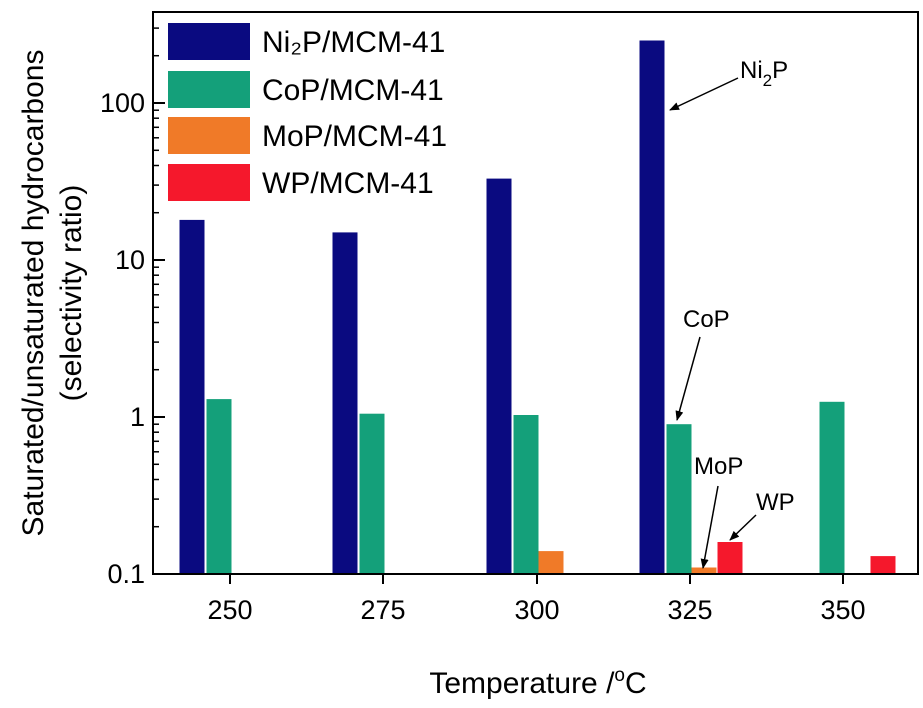  I want to click on legend-label-ni2p: Ni₂P/MCM-41, so click(353, 42).